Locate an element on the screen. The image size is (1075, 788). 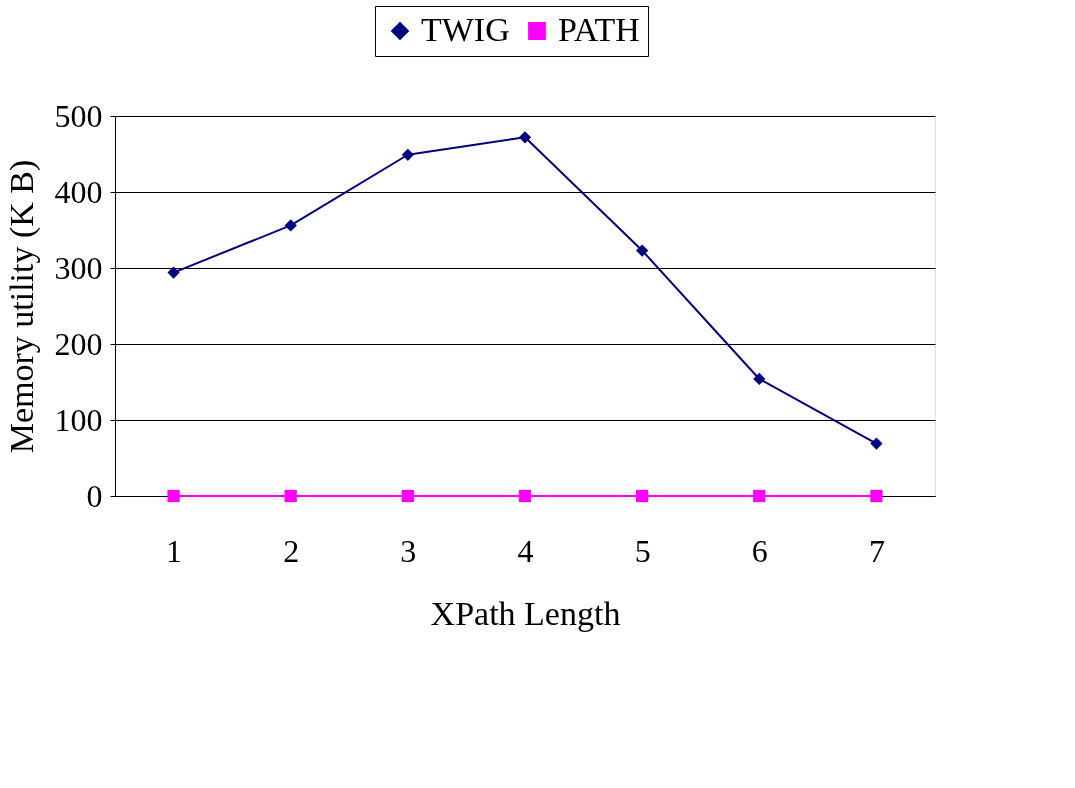
x-tick-label: 4 is located at coordinates (525, 550).